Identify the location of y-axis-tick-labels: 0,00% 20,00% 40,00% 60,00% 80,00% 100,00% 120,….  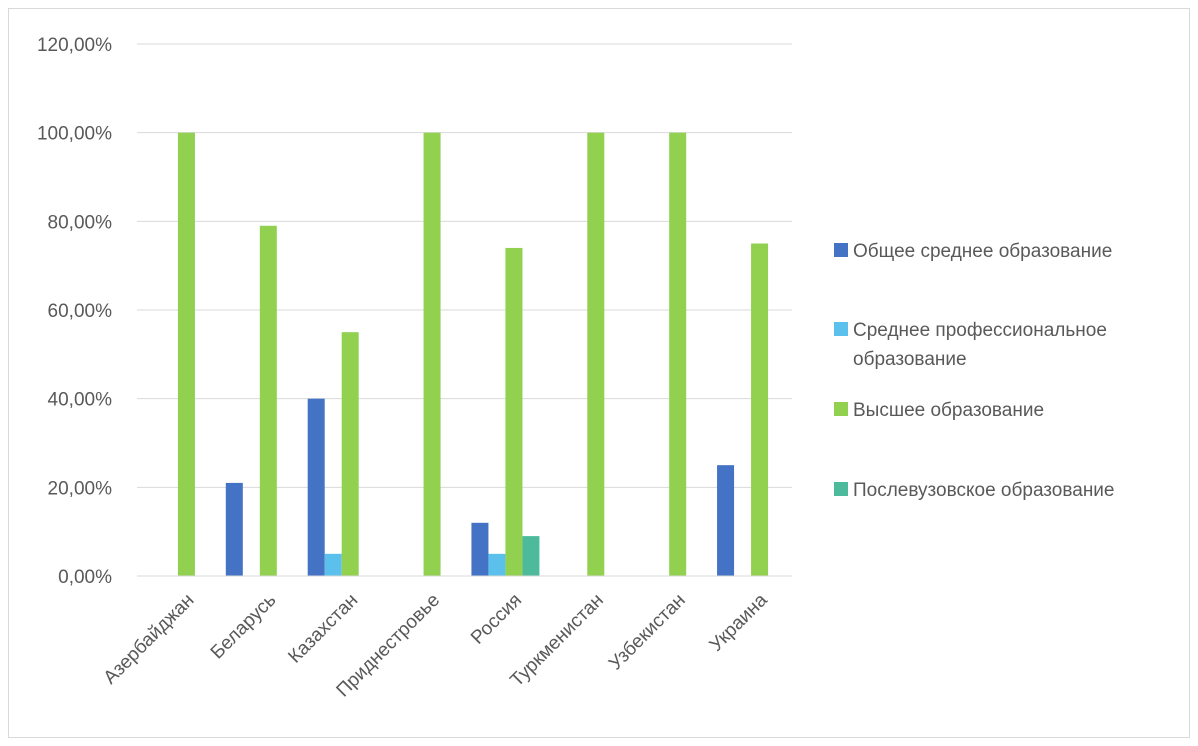
(74, 311).